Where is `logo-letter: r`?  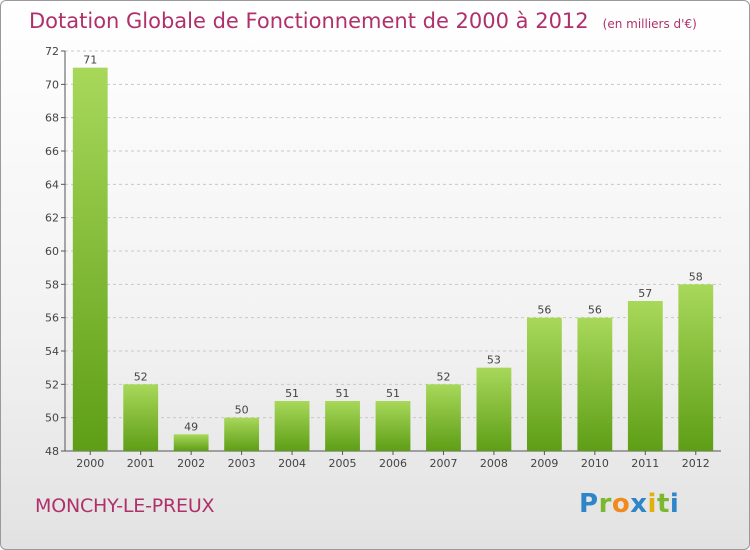 logo-letter: r is located at coordinates (605, 504).